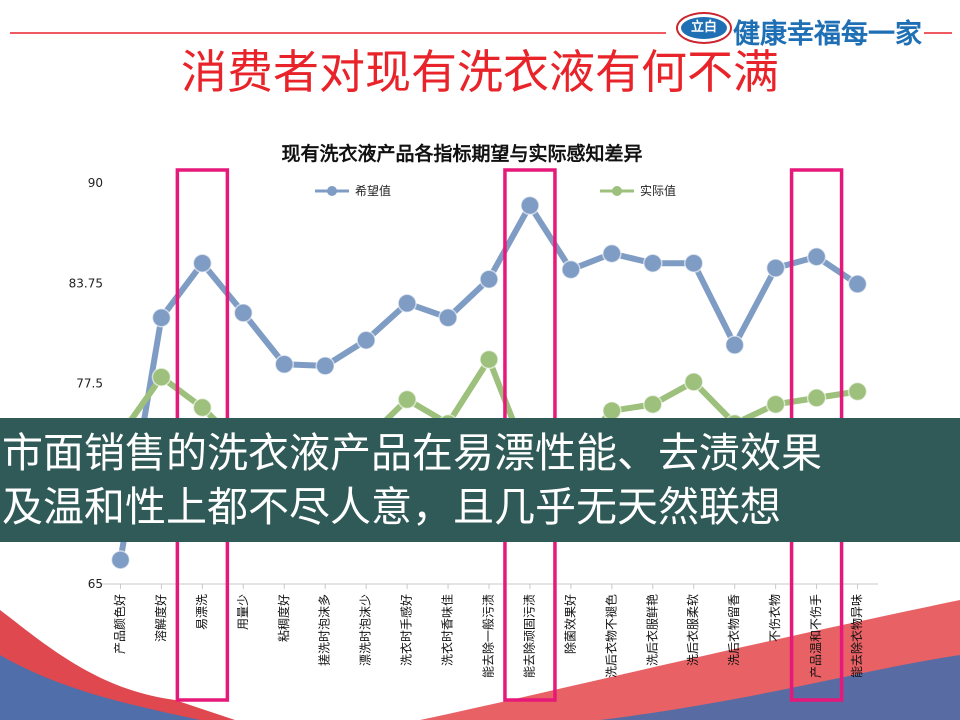  What do you see at coordinates (86, 283) in the screenshot?
I see `y-tick-label: 83.75` at bounding box center [86, 283].